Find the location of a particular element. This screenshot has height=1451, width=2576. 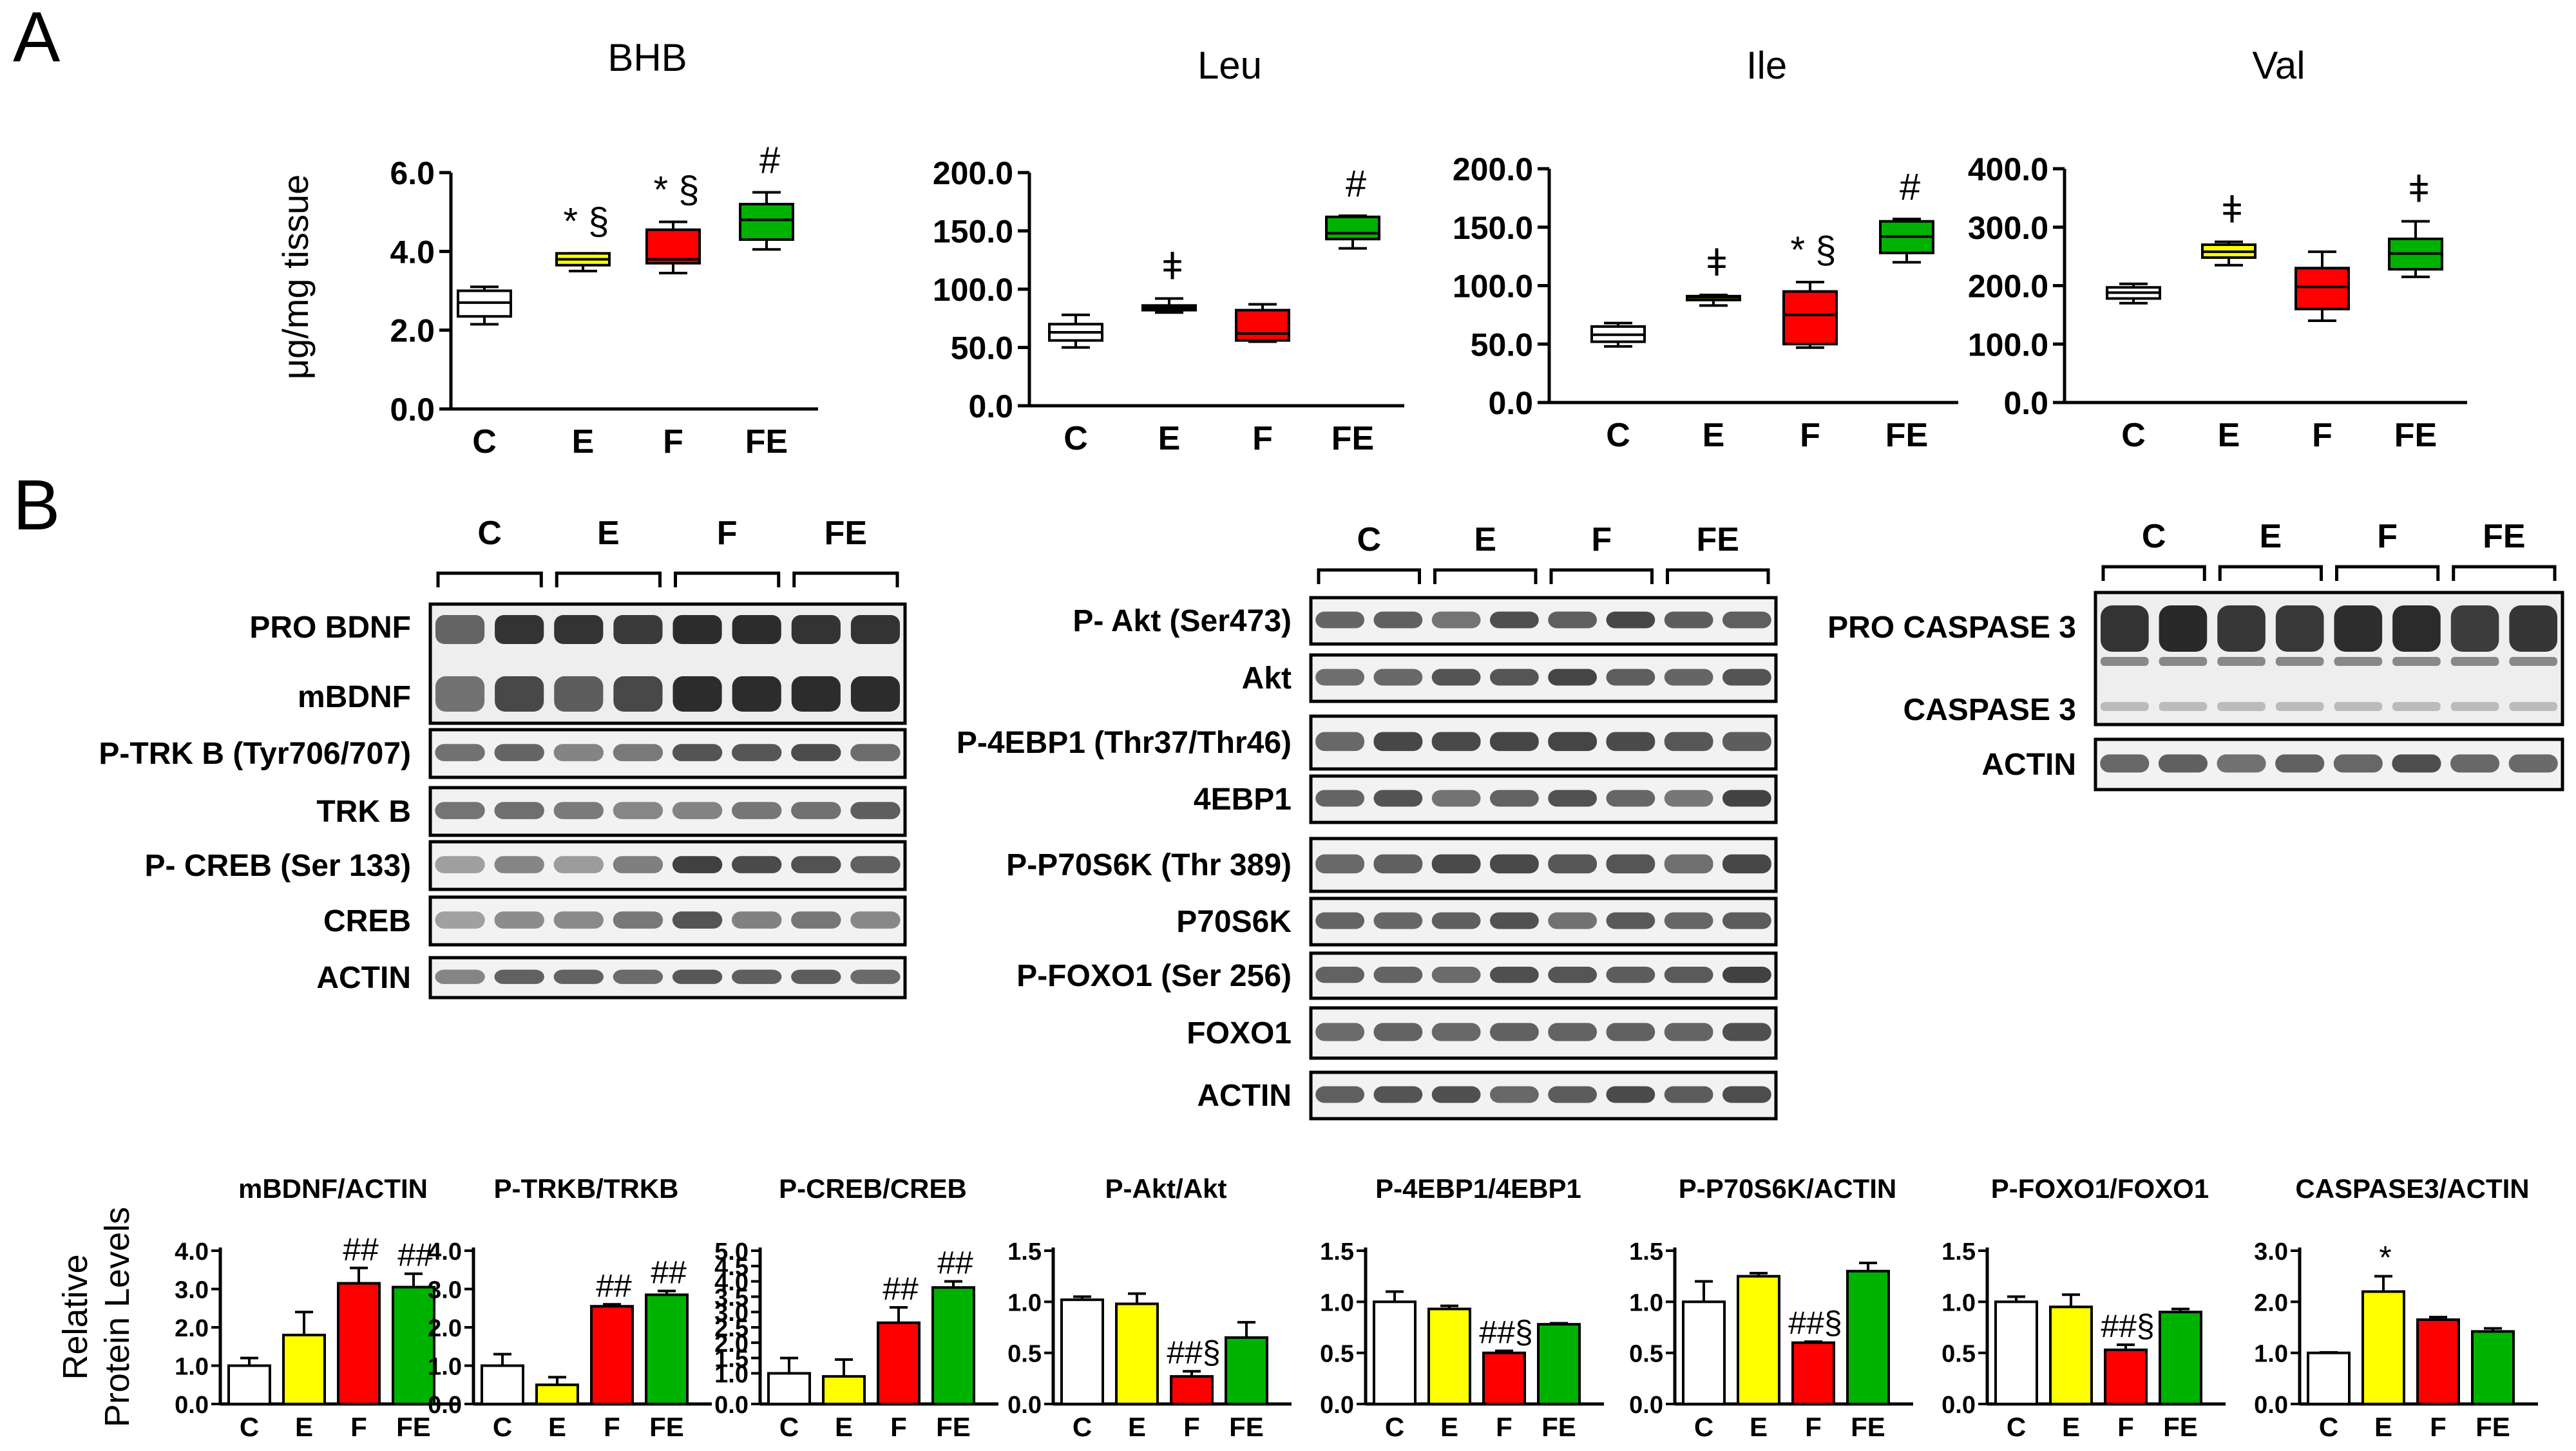

box-fe is located at coordinates (1352, 228).